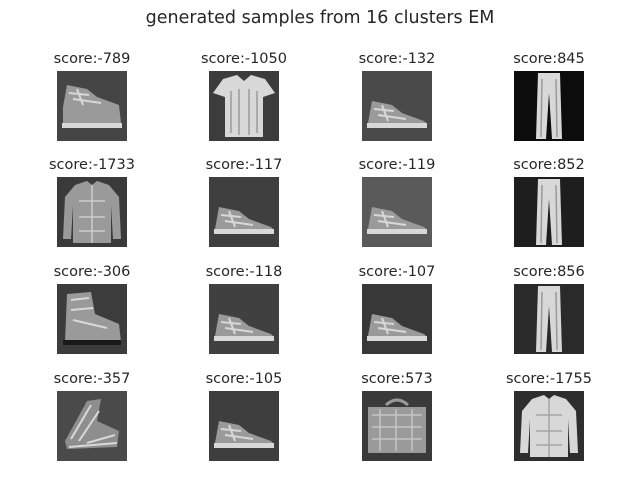 The image size is (640, 480). I want to click on sample-cell: score:-1733, so click(92, 211).